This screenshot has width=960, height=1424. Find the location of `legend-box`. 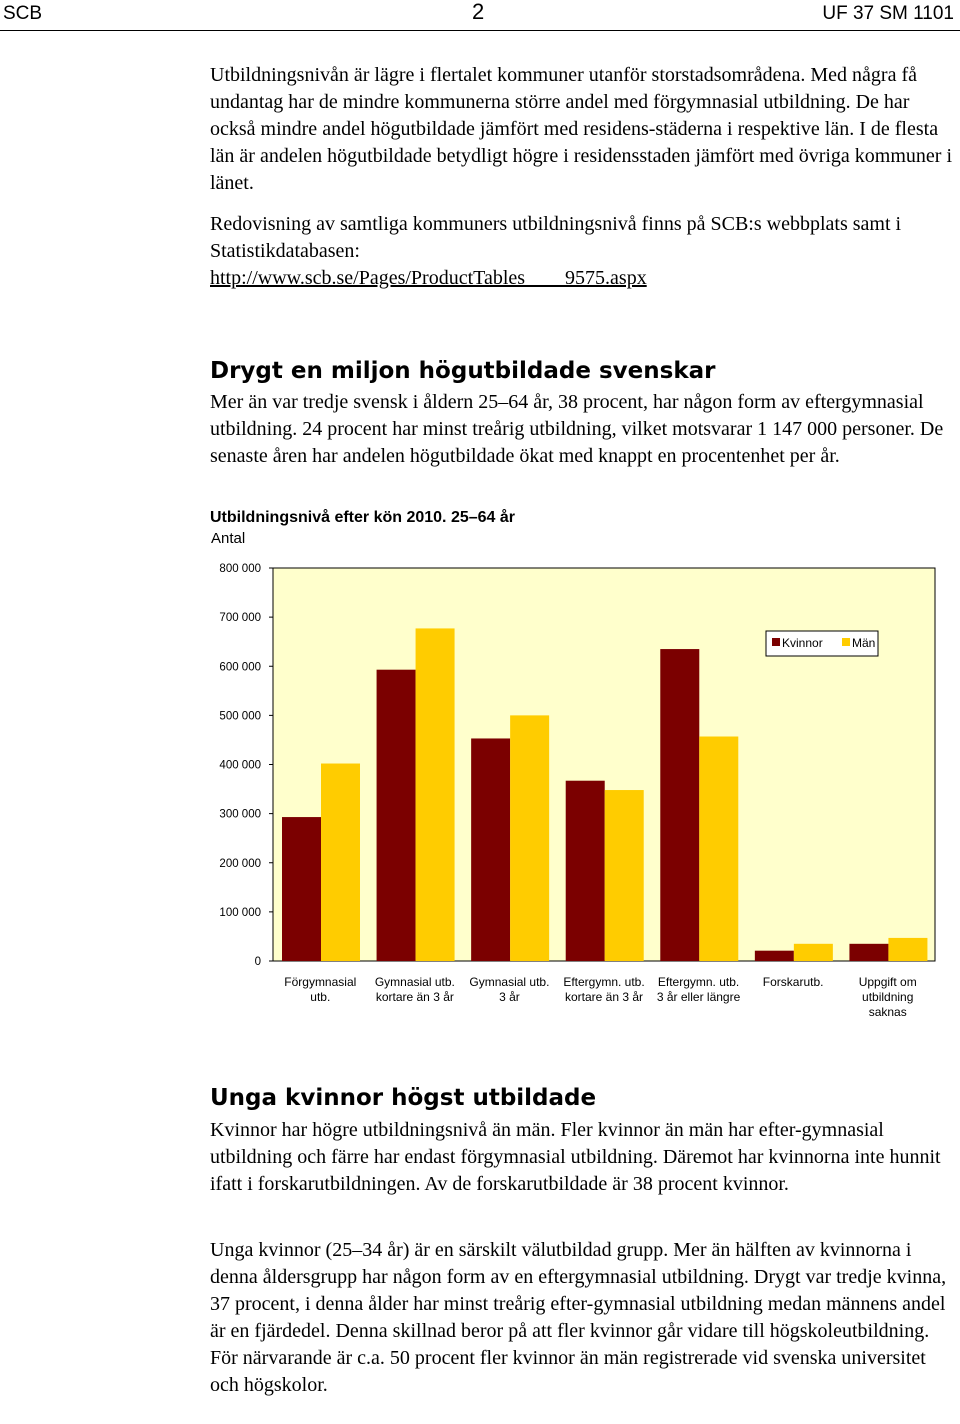

legend-box is located at coordinates (822, 643).